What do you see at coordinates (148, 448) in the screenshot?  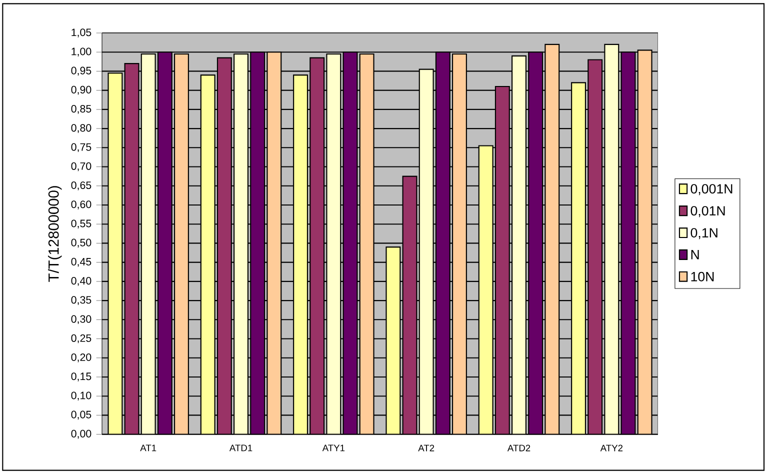 I see `x-tick-label: AT1` at bounding box center [148, 448].